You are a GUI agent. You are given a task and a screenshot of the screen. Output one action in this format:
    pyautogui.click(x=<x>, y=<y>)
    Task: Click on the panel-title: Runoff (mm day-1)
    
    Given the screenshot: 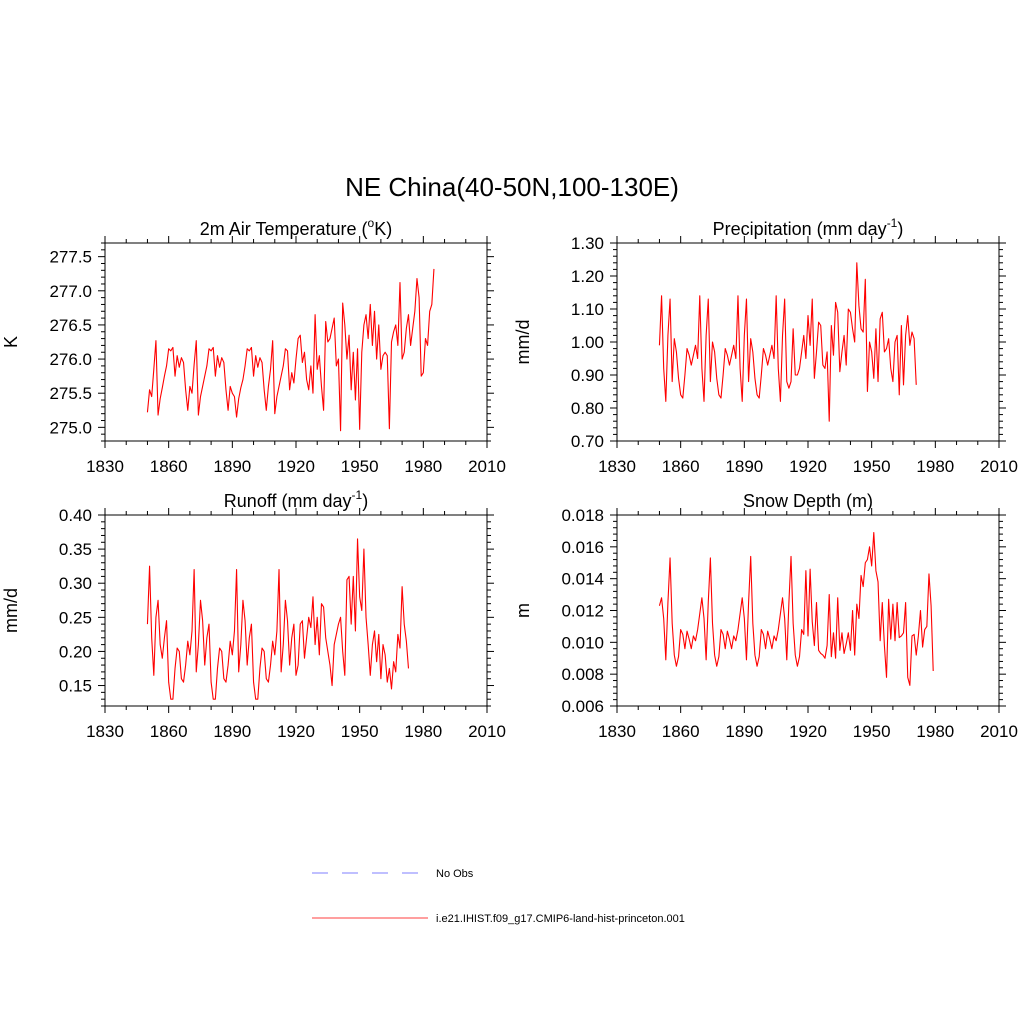 What is the action you would take?
    pyautogui.click(x=296, y=499)
    